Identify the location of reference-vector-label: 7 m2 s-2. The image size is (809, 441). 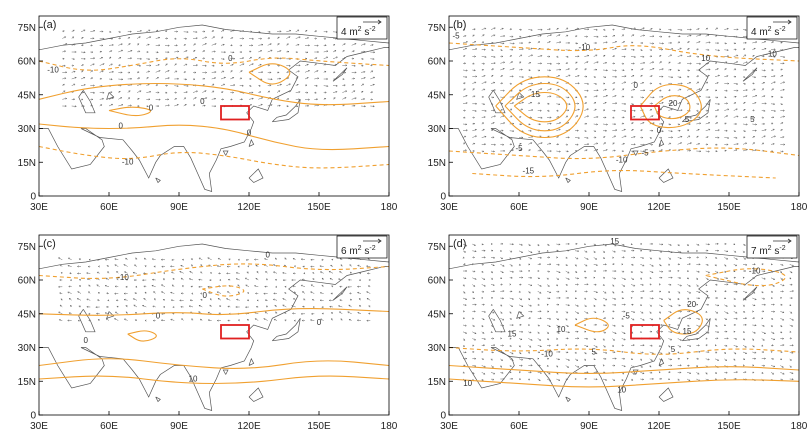
(768, 251).